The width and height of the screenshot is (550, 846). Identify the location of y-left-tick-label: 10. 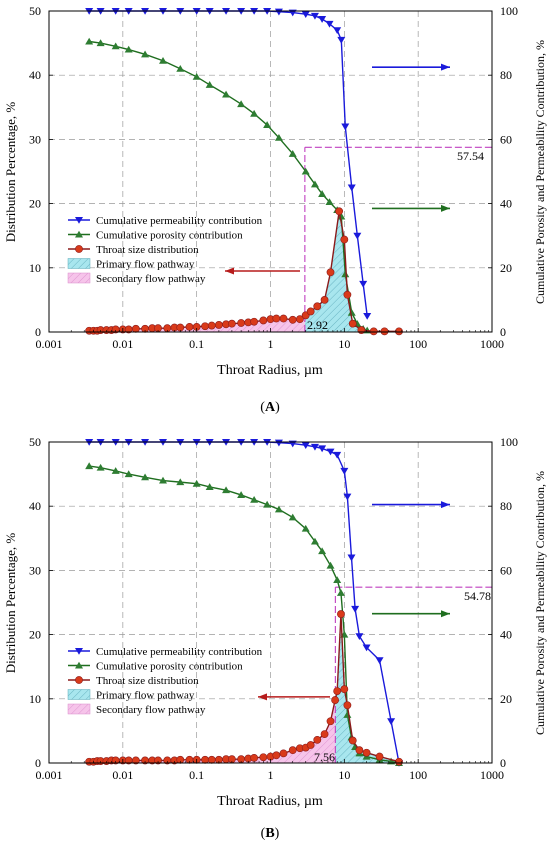
(35, 268).